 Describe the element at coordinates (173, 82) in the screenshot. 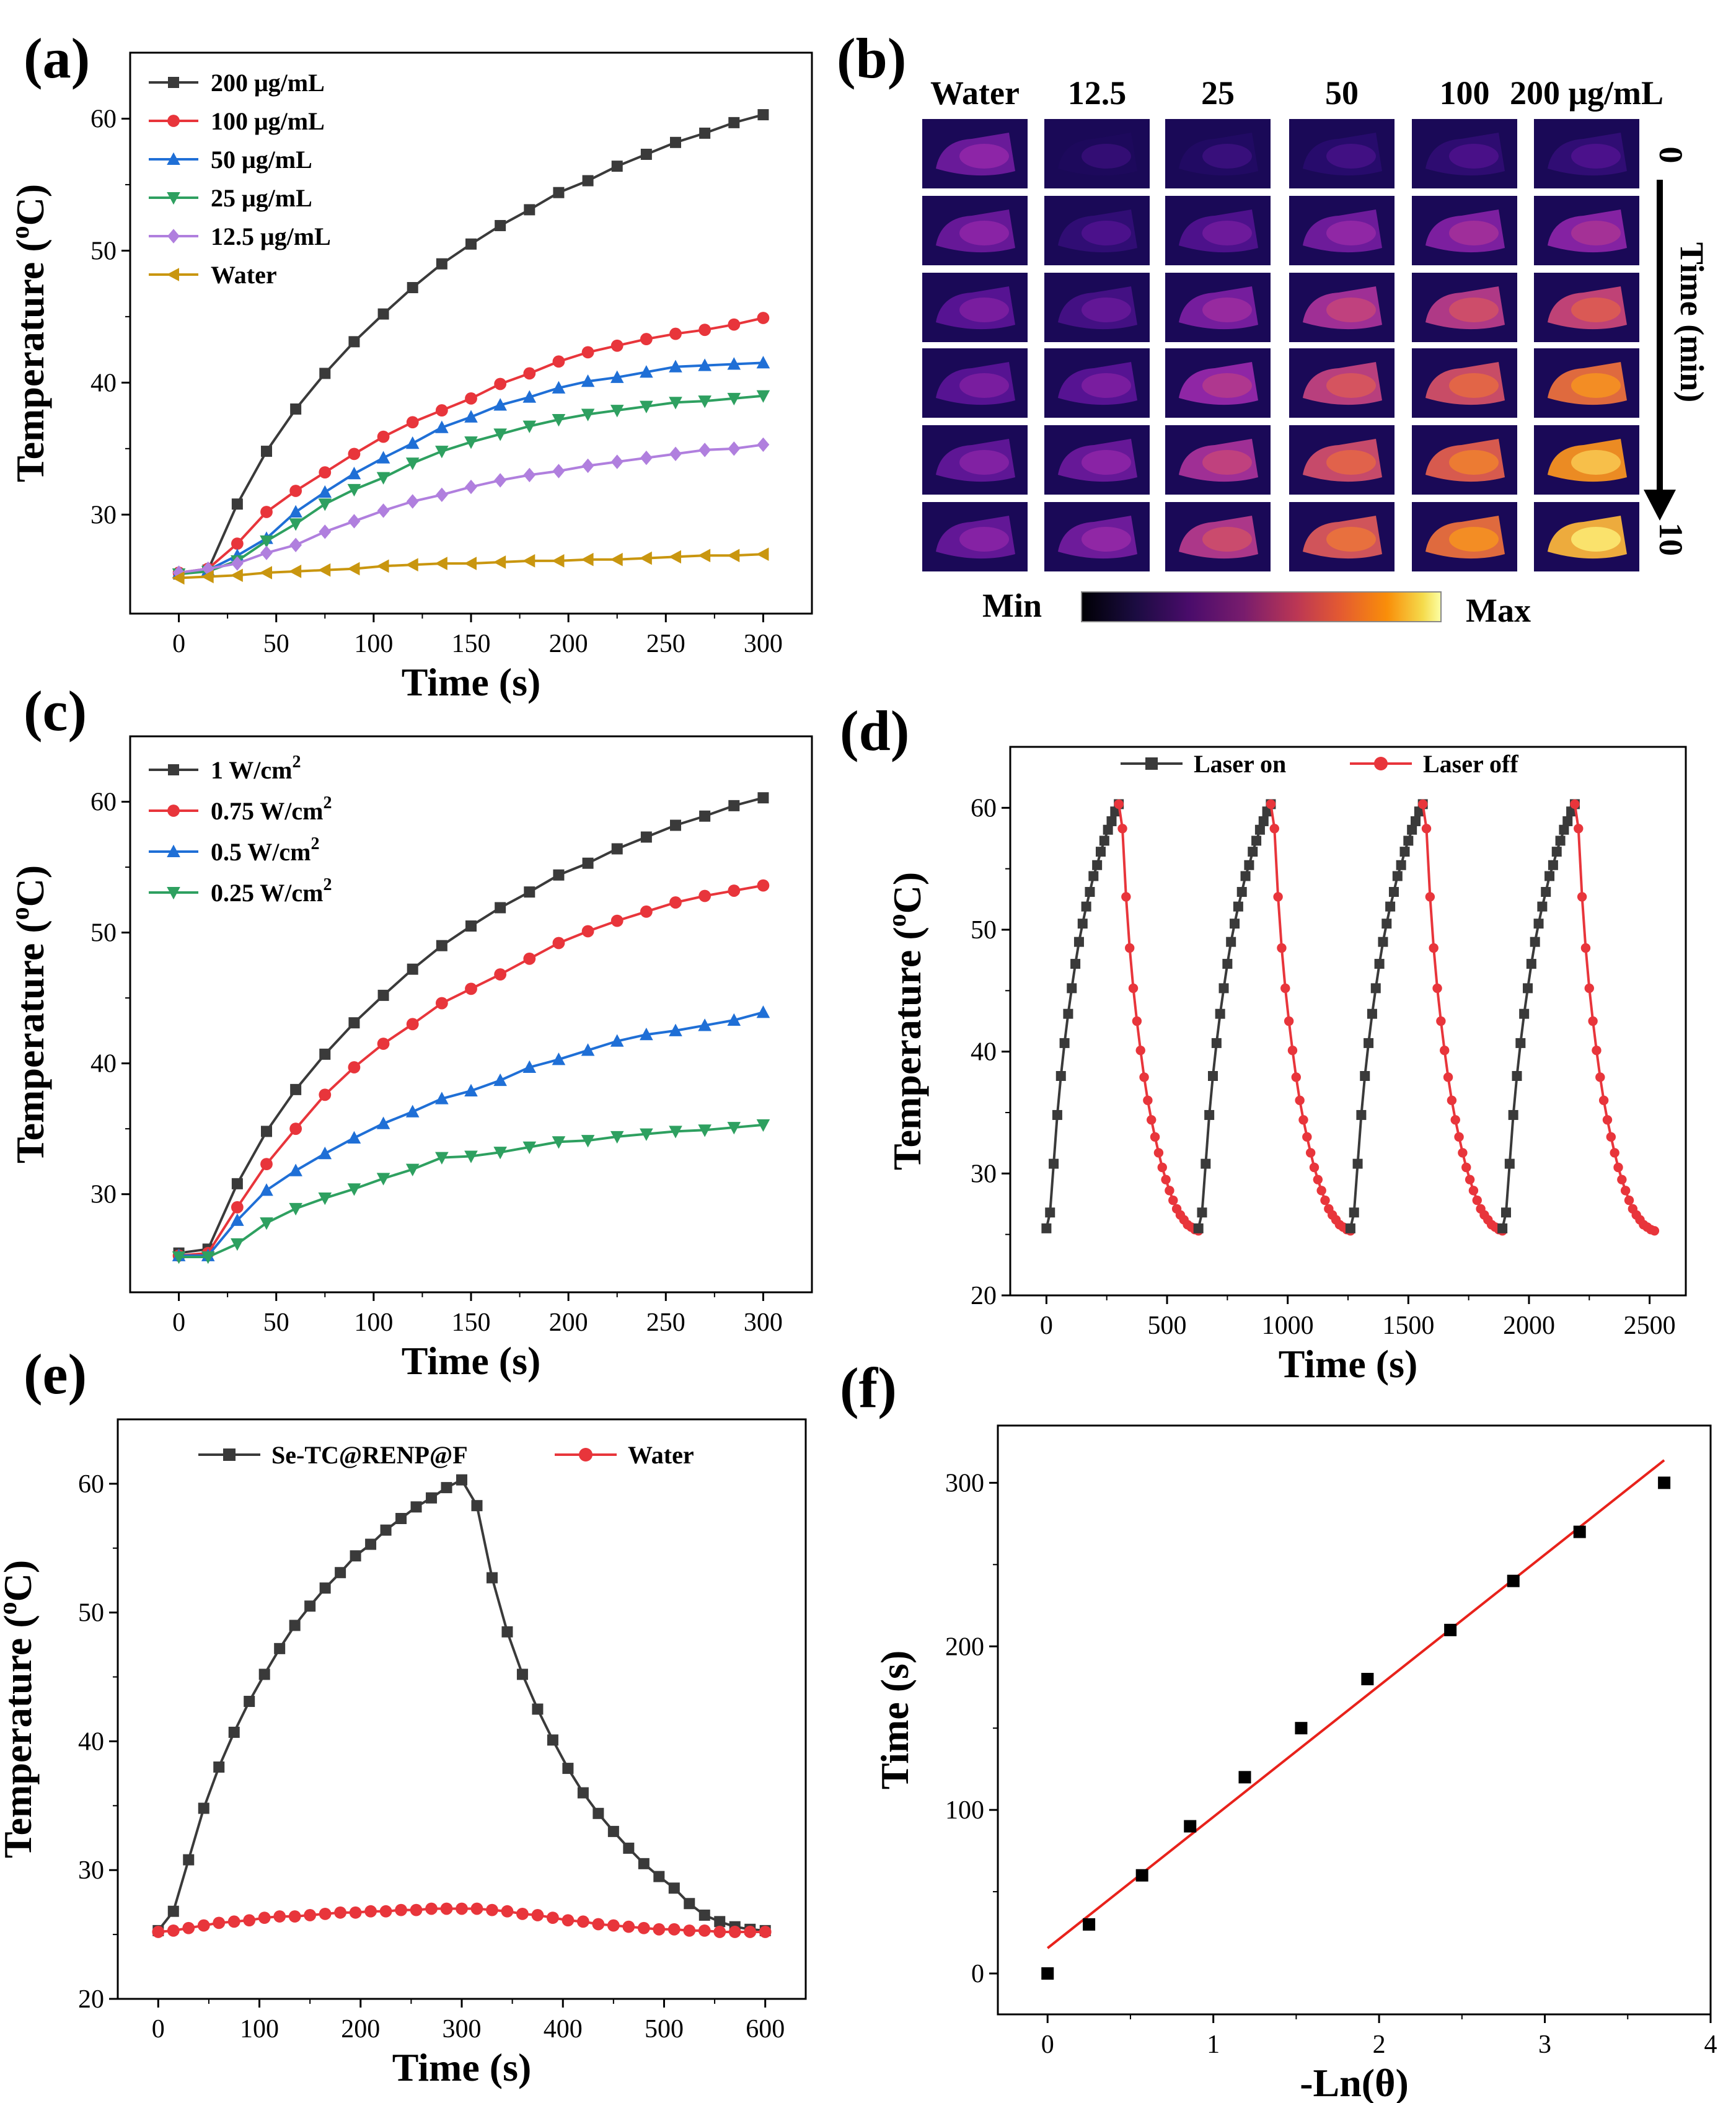

I see `legend-marker` at that location.